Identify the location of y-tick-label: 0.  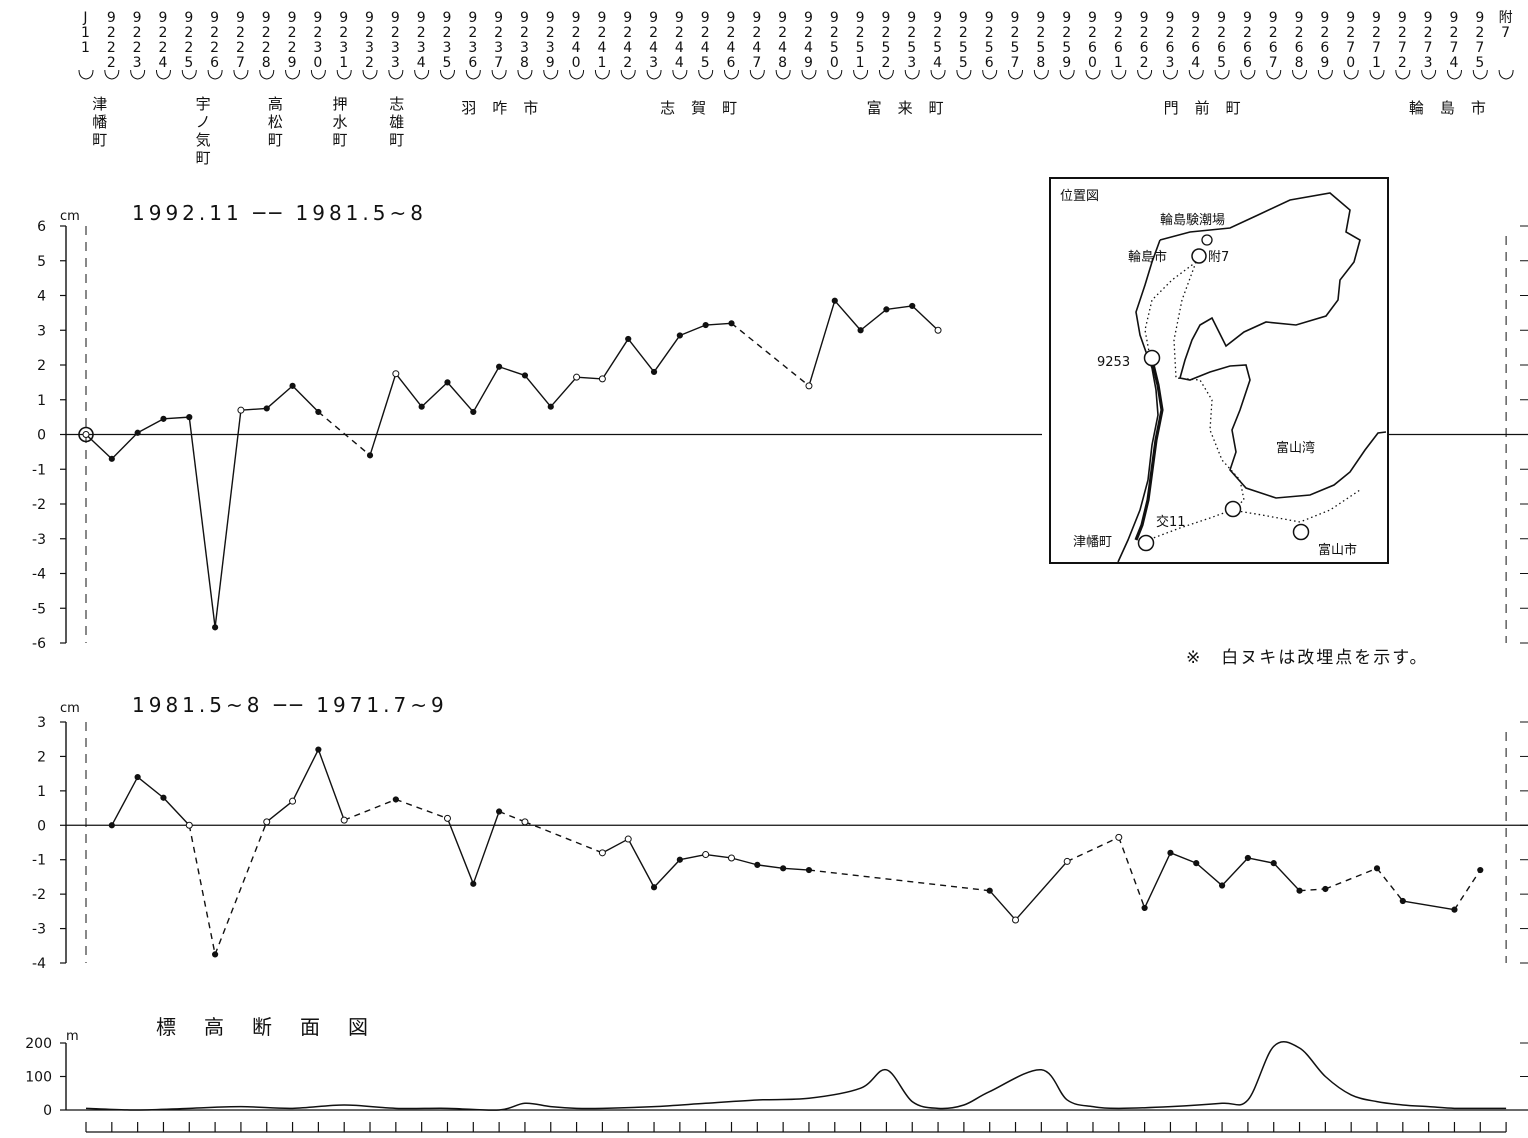
(41, 826).